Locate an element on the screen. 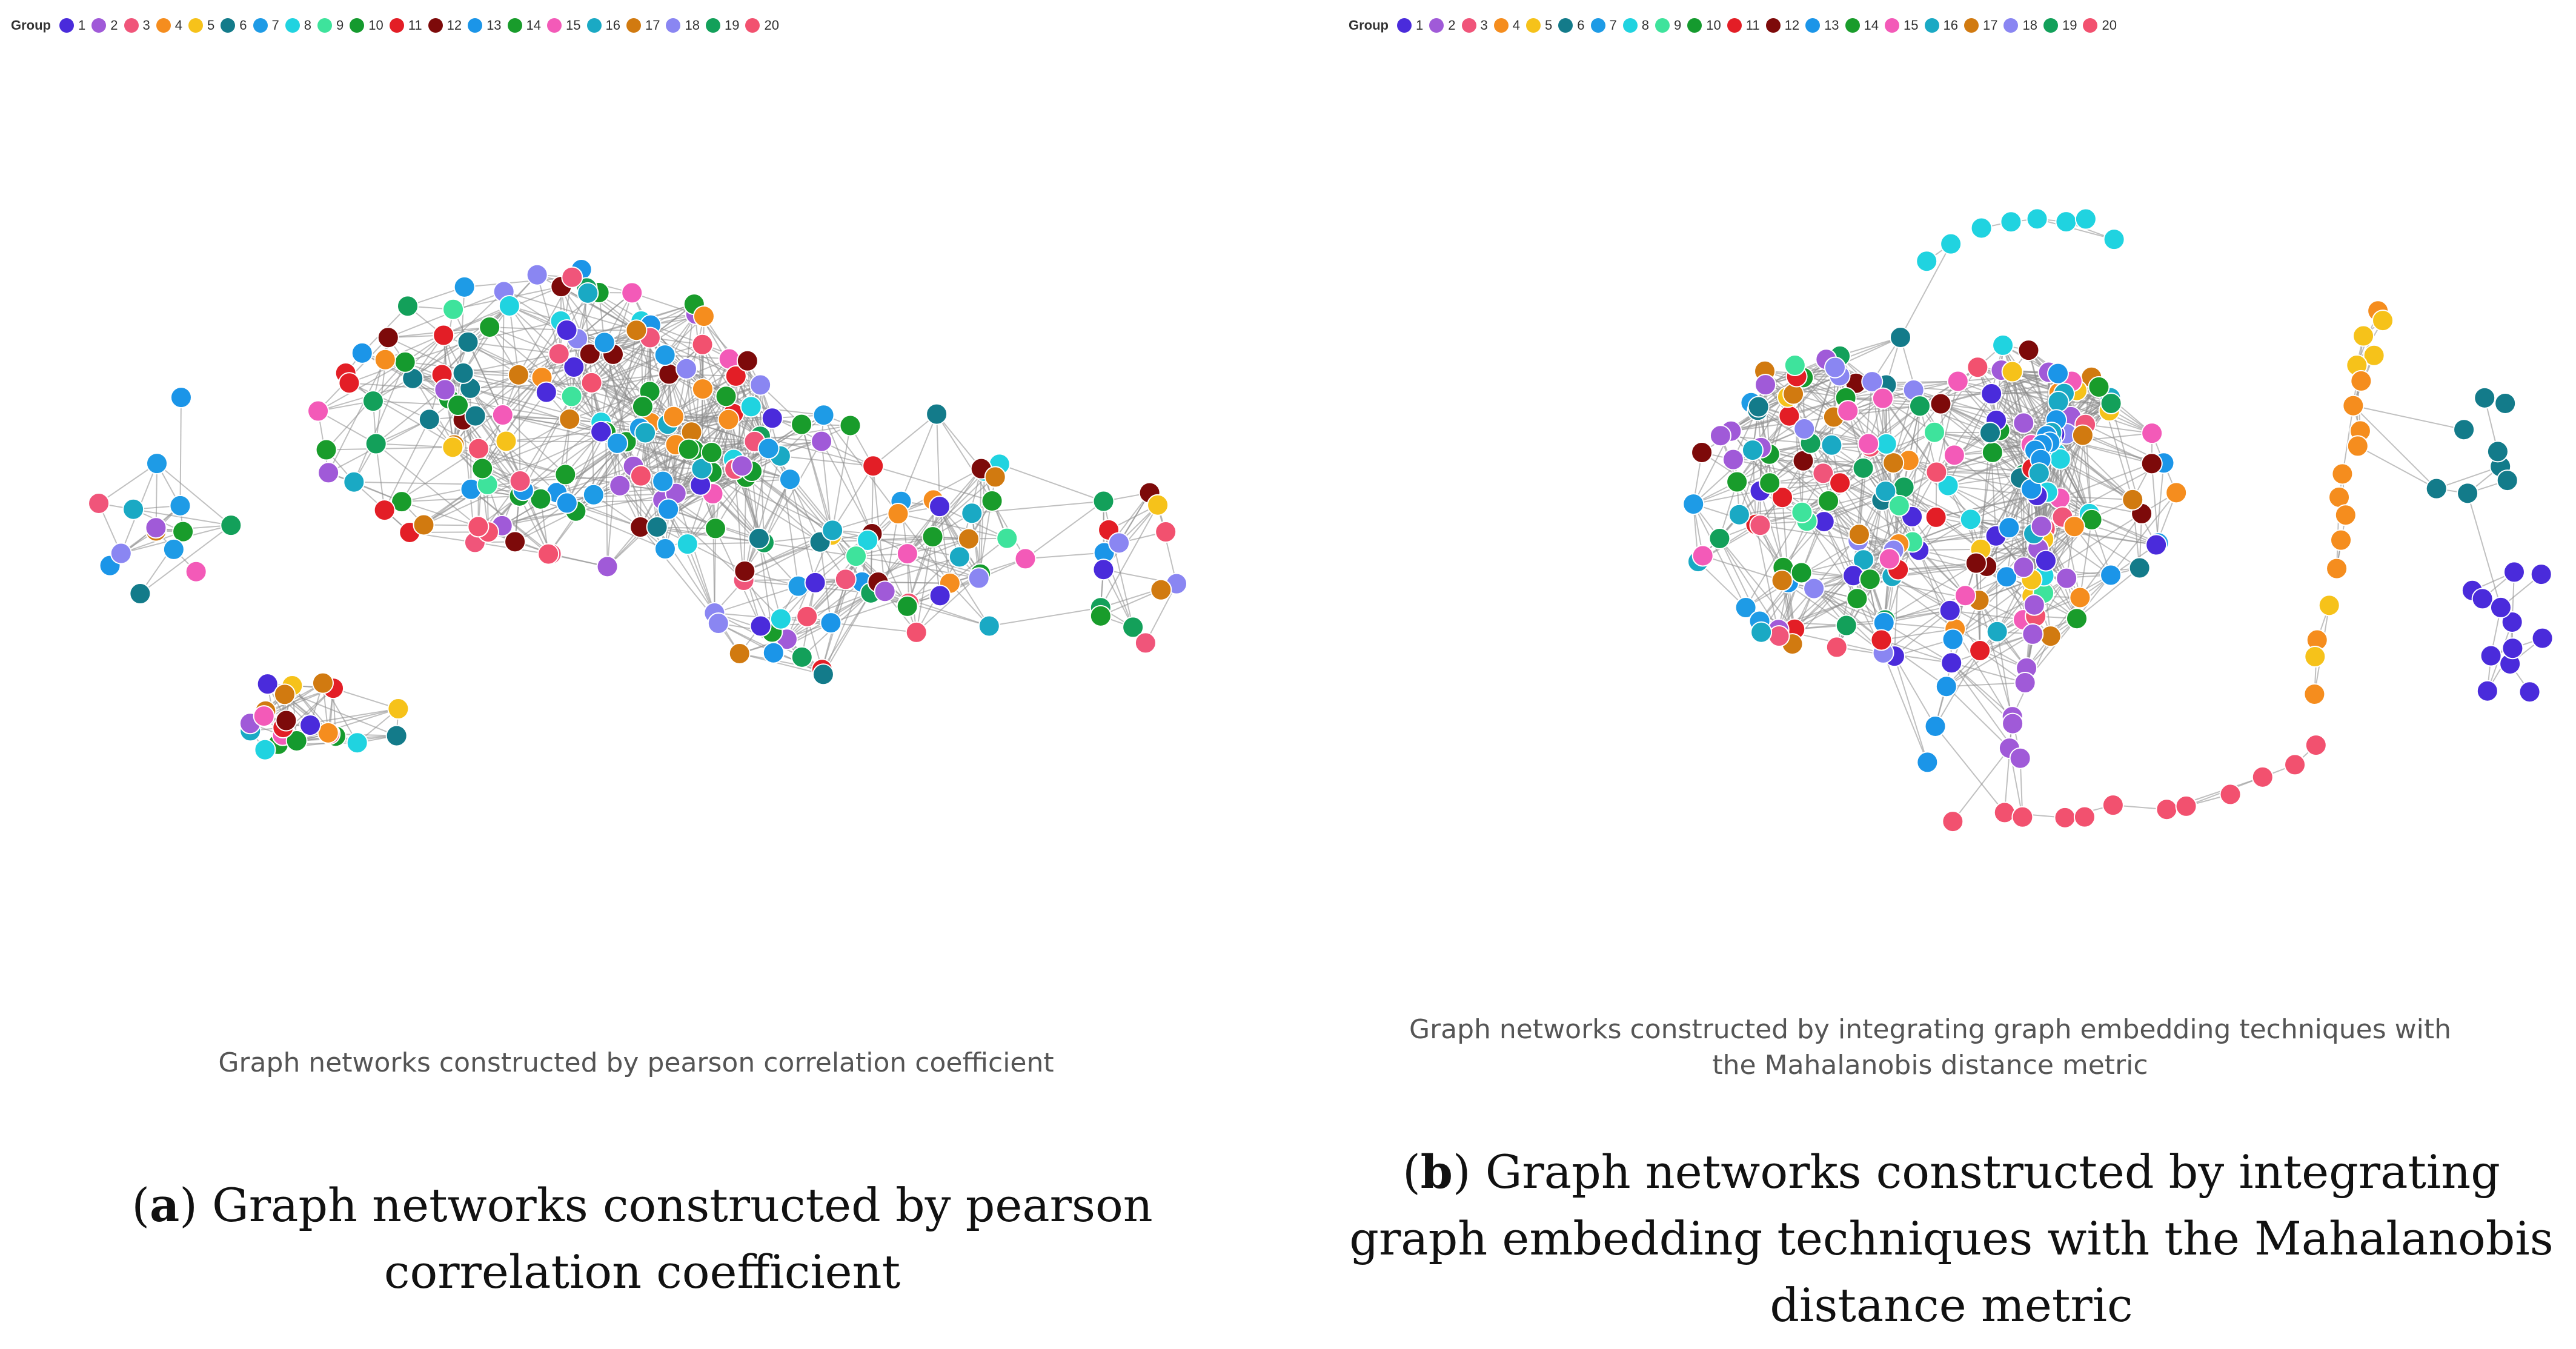 This screenshot has height=1349, width=2576. subfigure-letter-a: a is located at coordinates (164, 1205).